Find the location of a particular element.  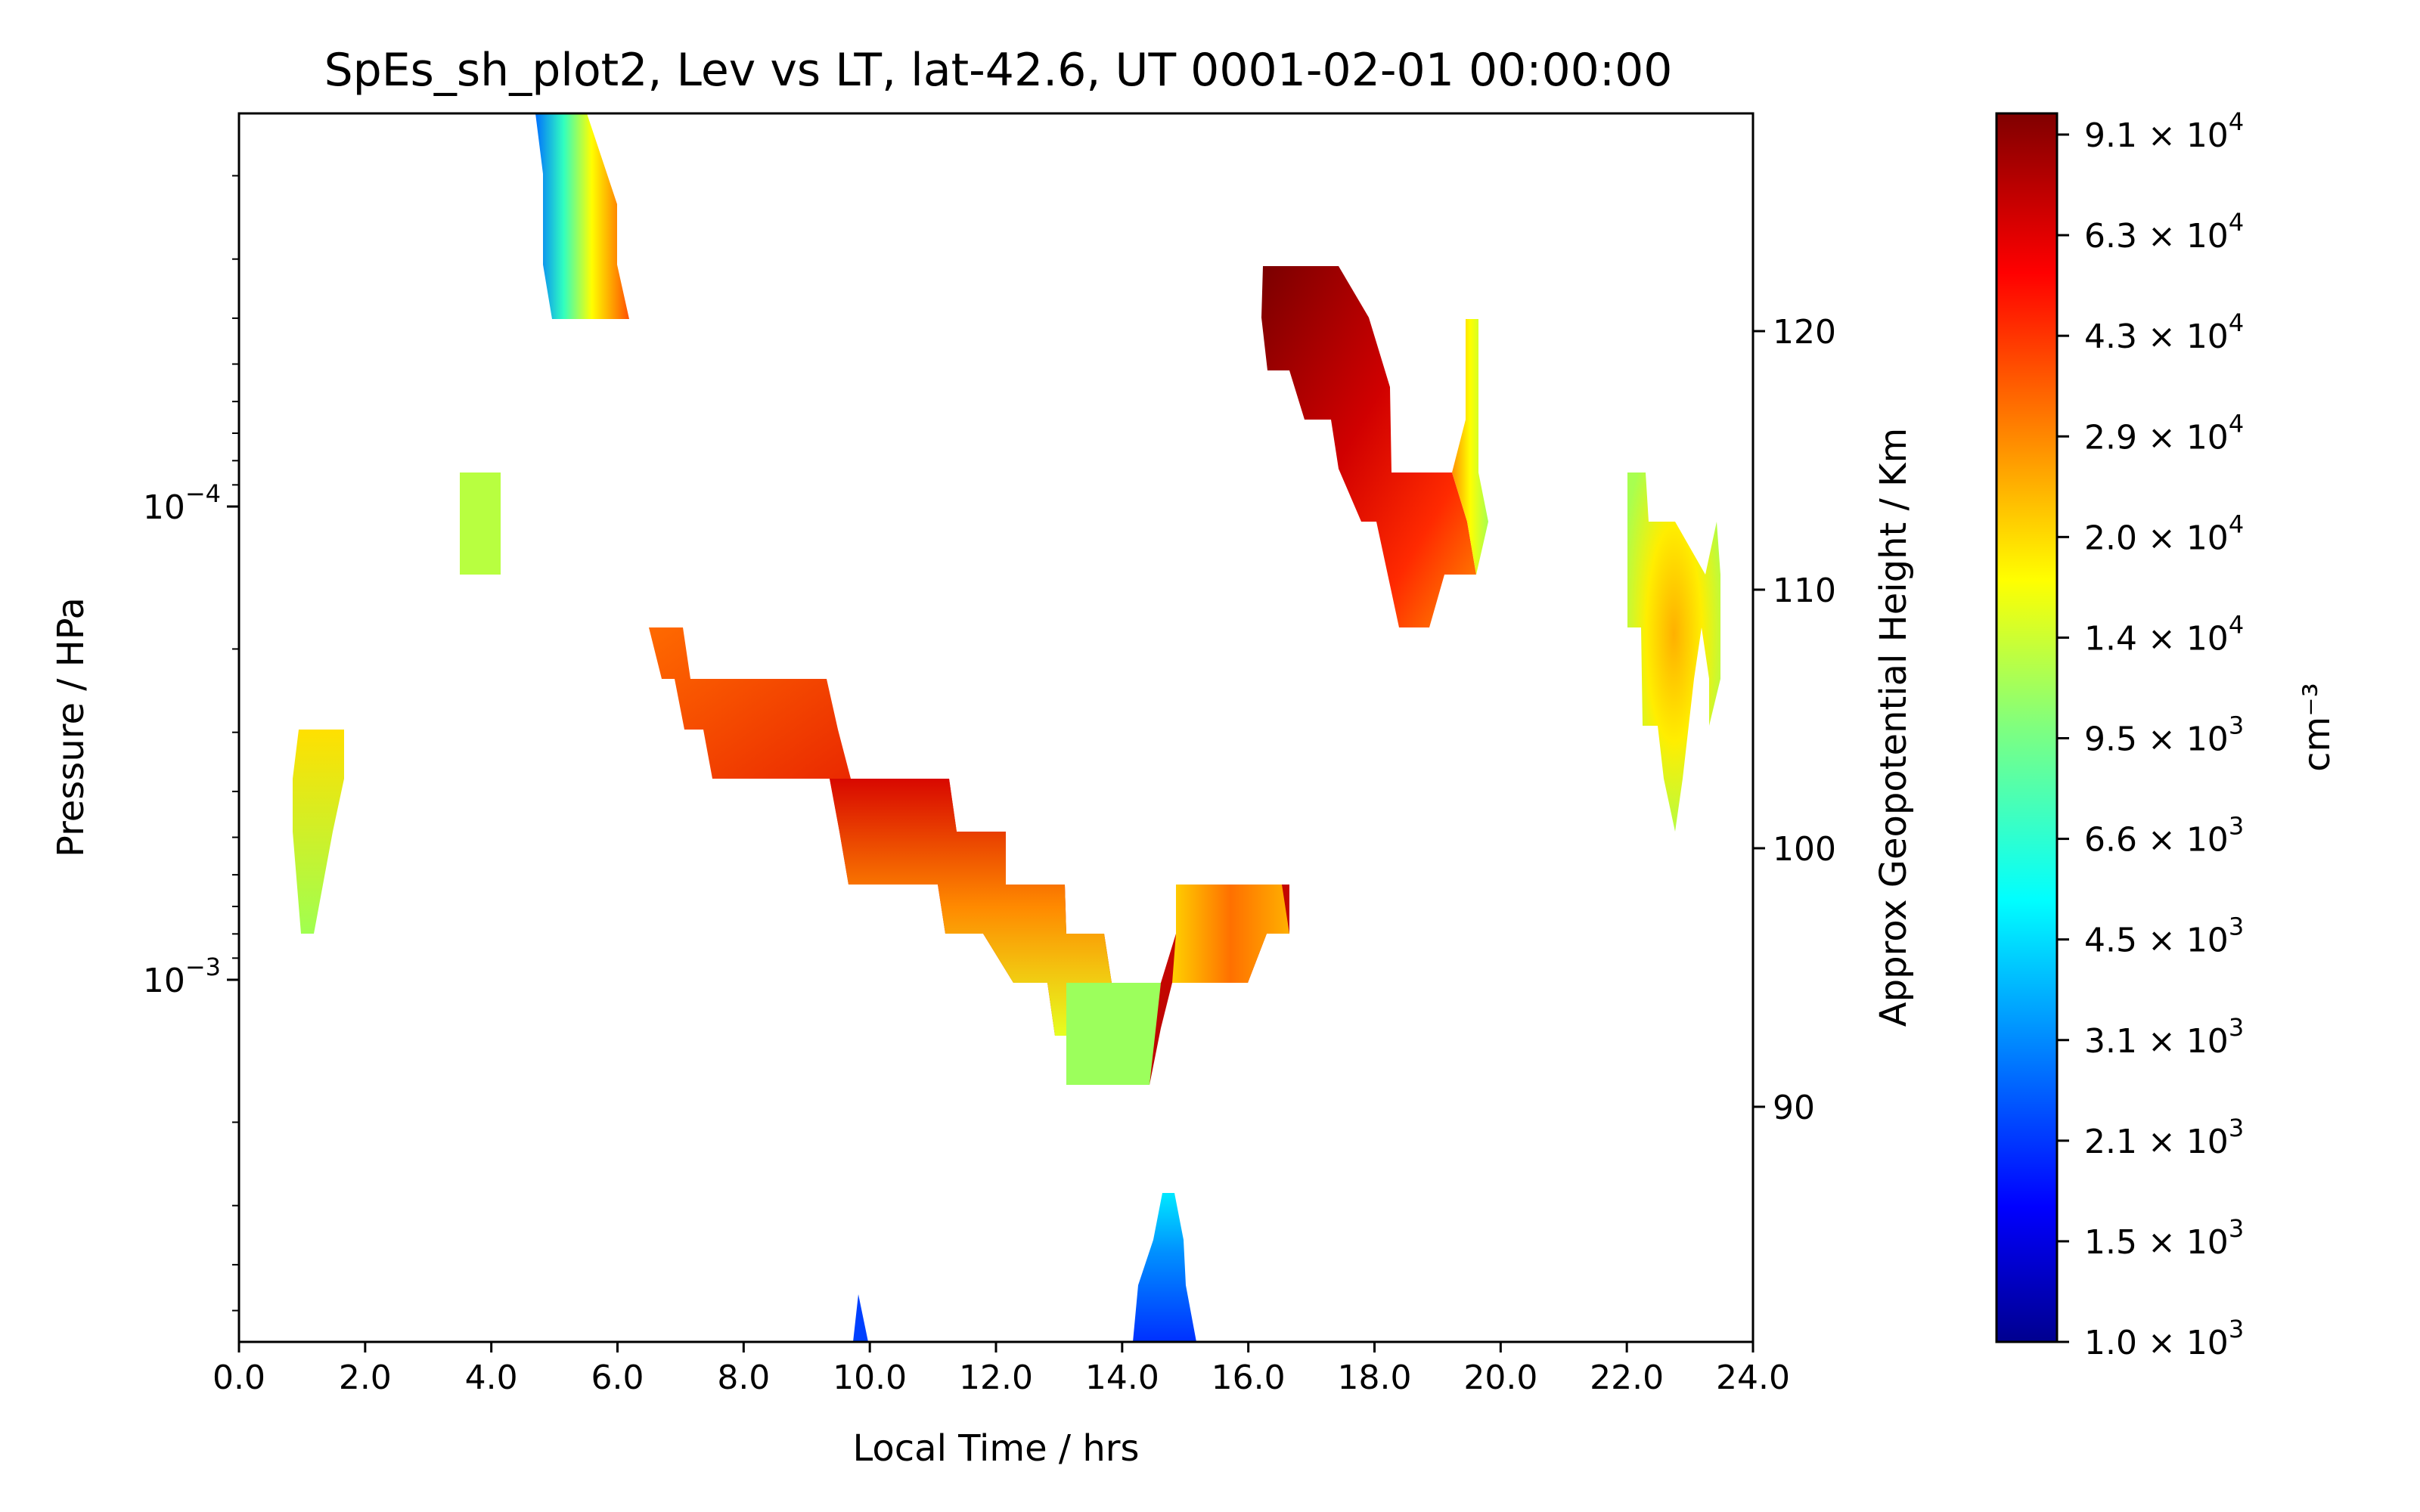

contour-region-main-band-lower is located at coordinates (971, 908).